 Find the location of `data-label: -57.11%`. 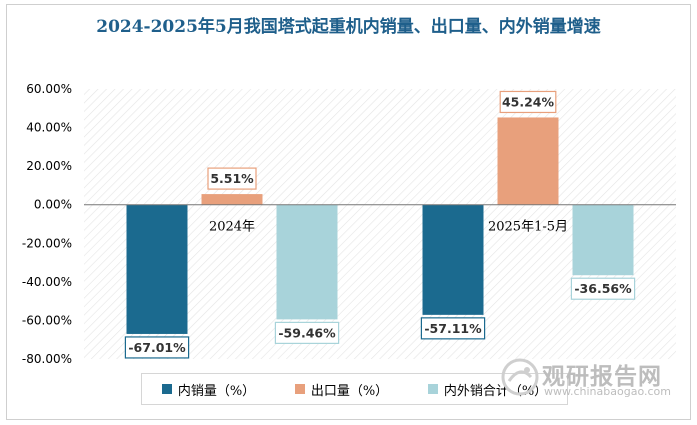

data-label: -57.11% is located at coordinates (452, 328).